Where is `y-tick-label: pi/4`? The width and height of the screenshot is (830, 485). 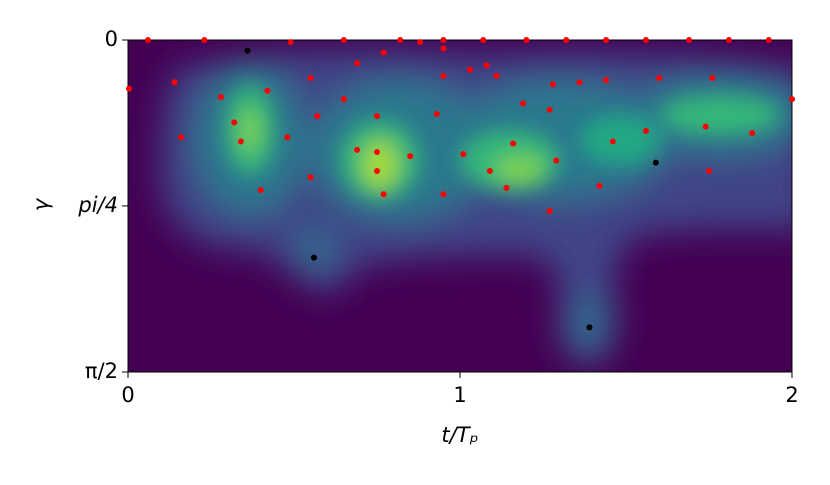
y-tick-label: pi/4 is located at coordinates (97, 205).